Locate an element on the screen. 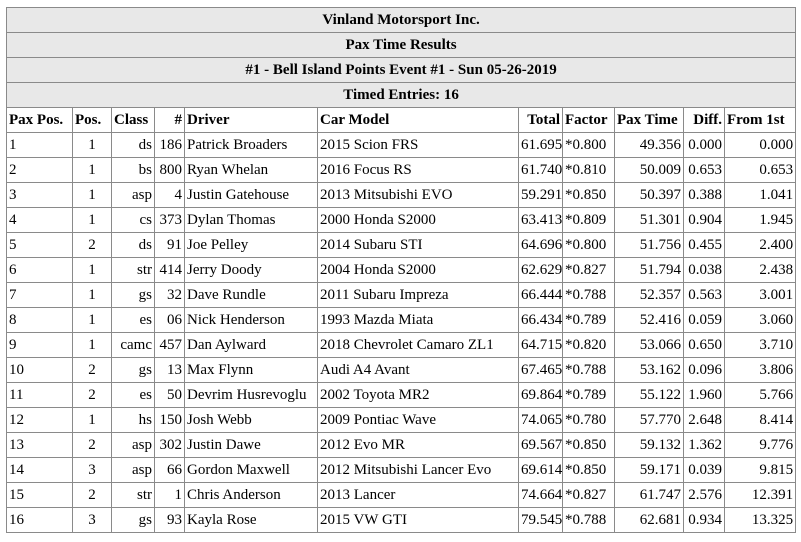 The height and width of the screenshot is (542, 801). org-title: Vinland Motorsport Inc. is located at coordinates (401, 20).